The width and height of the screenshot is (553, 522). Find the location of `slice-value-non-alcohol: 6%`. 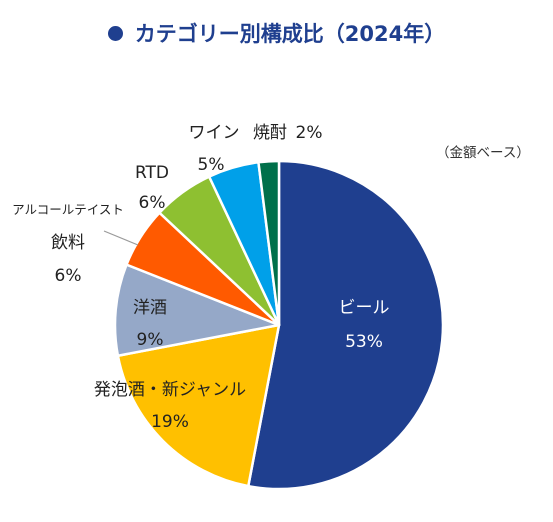

slice-value-non-alcohol: 6% is located at coordinates (68, 276).